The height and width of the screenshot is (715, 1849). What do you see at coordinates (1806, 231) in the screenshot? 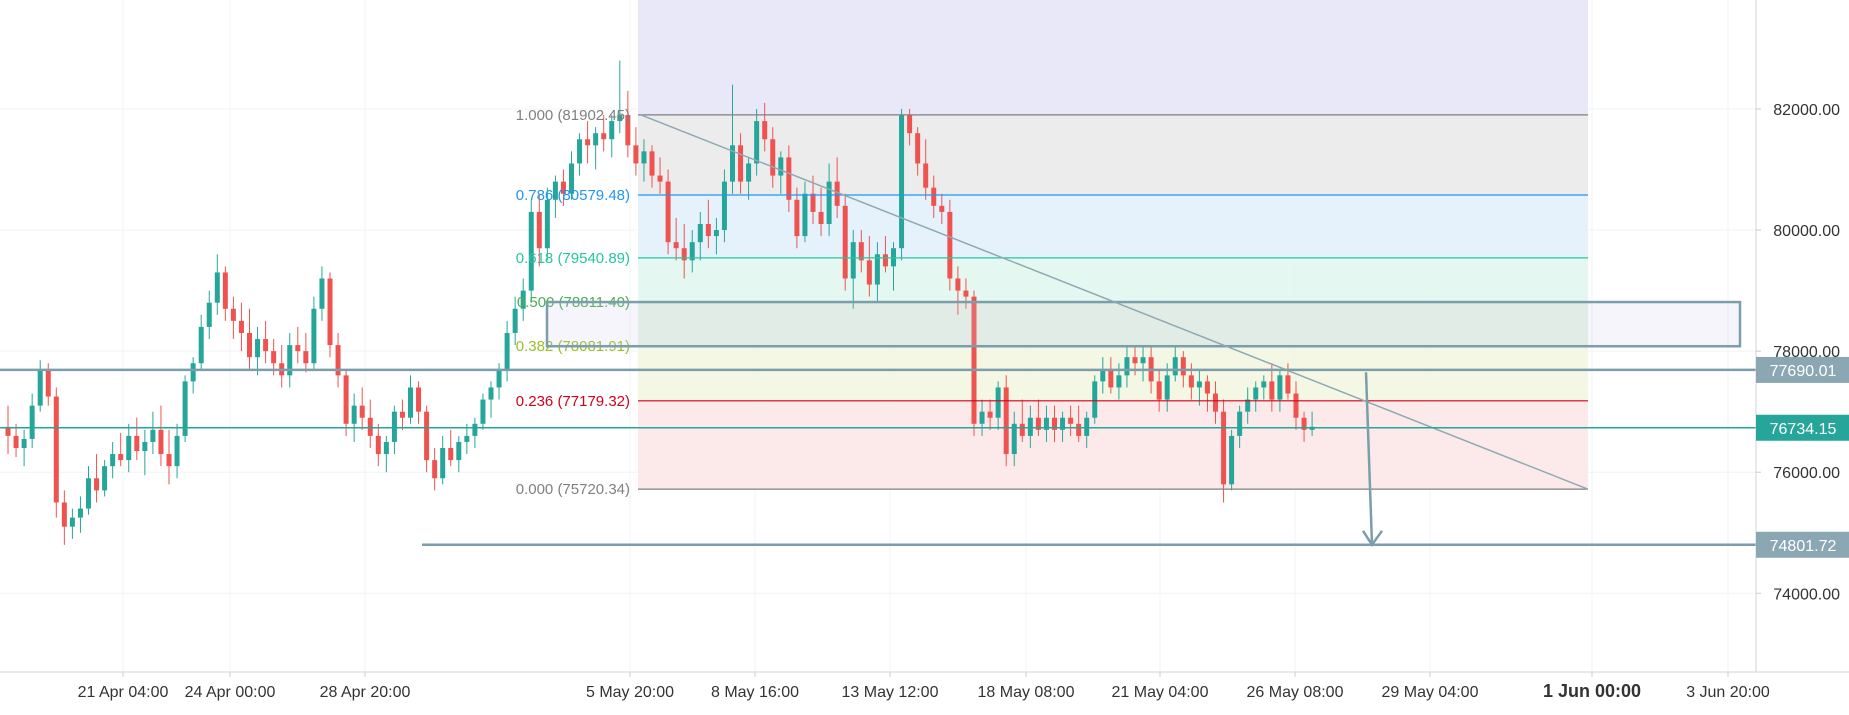
I see `y-tick-label: 80000.00` at bounding box center [1806, 231].